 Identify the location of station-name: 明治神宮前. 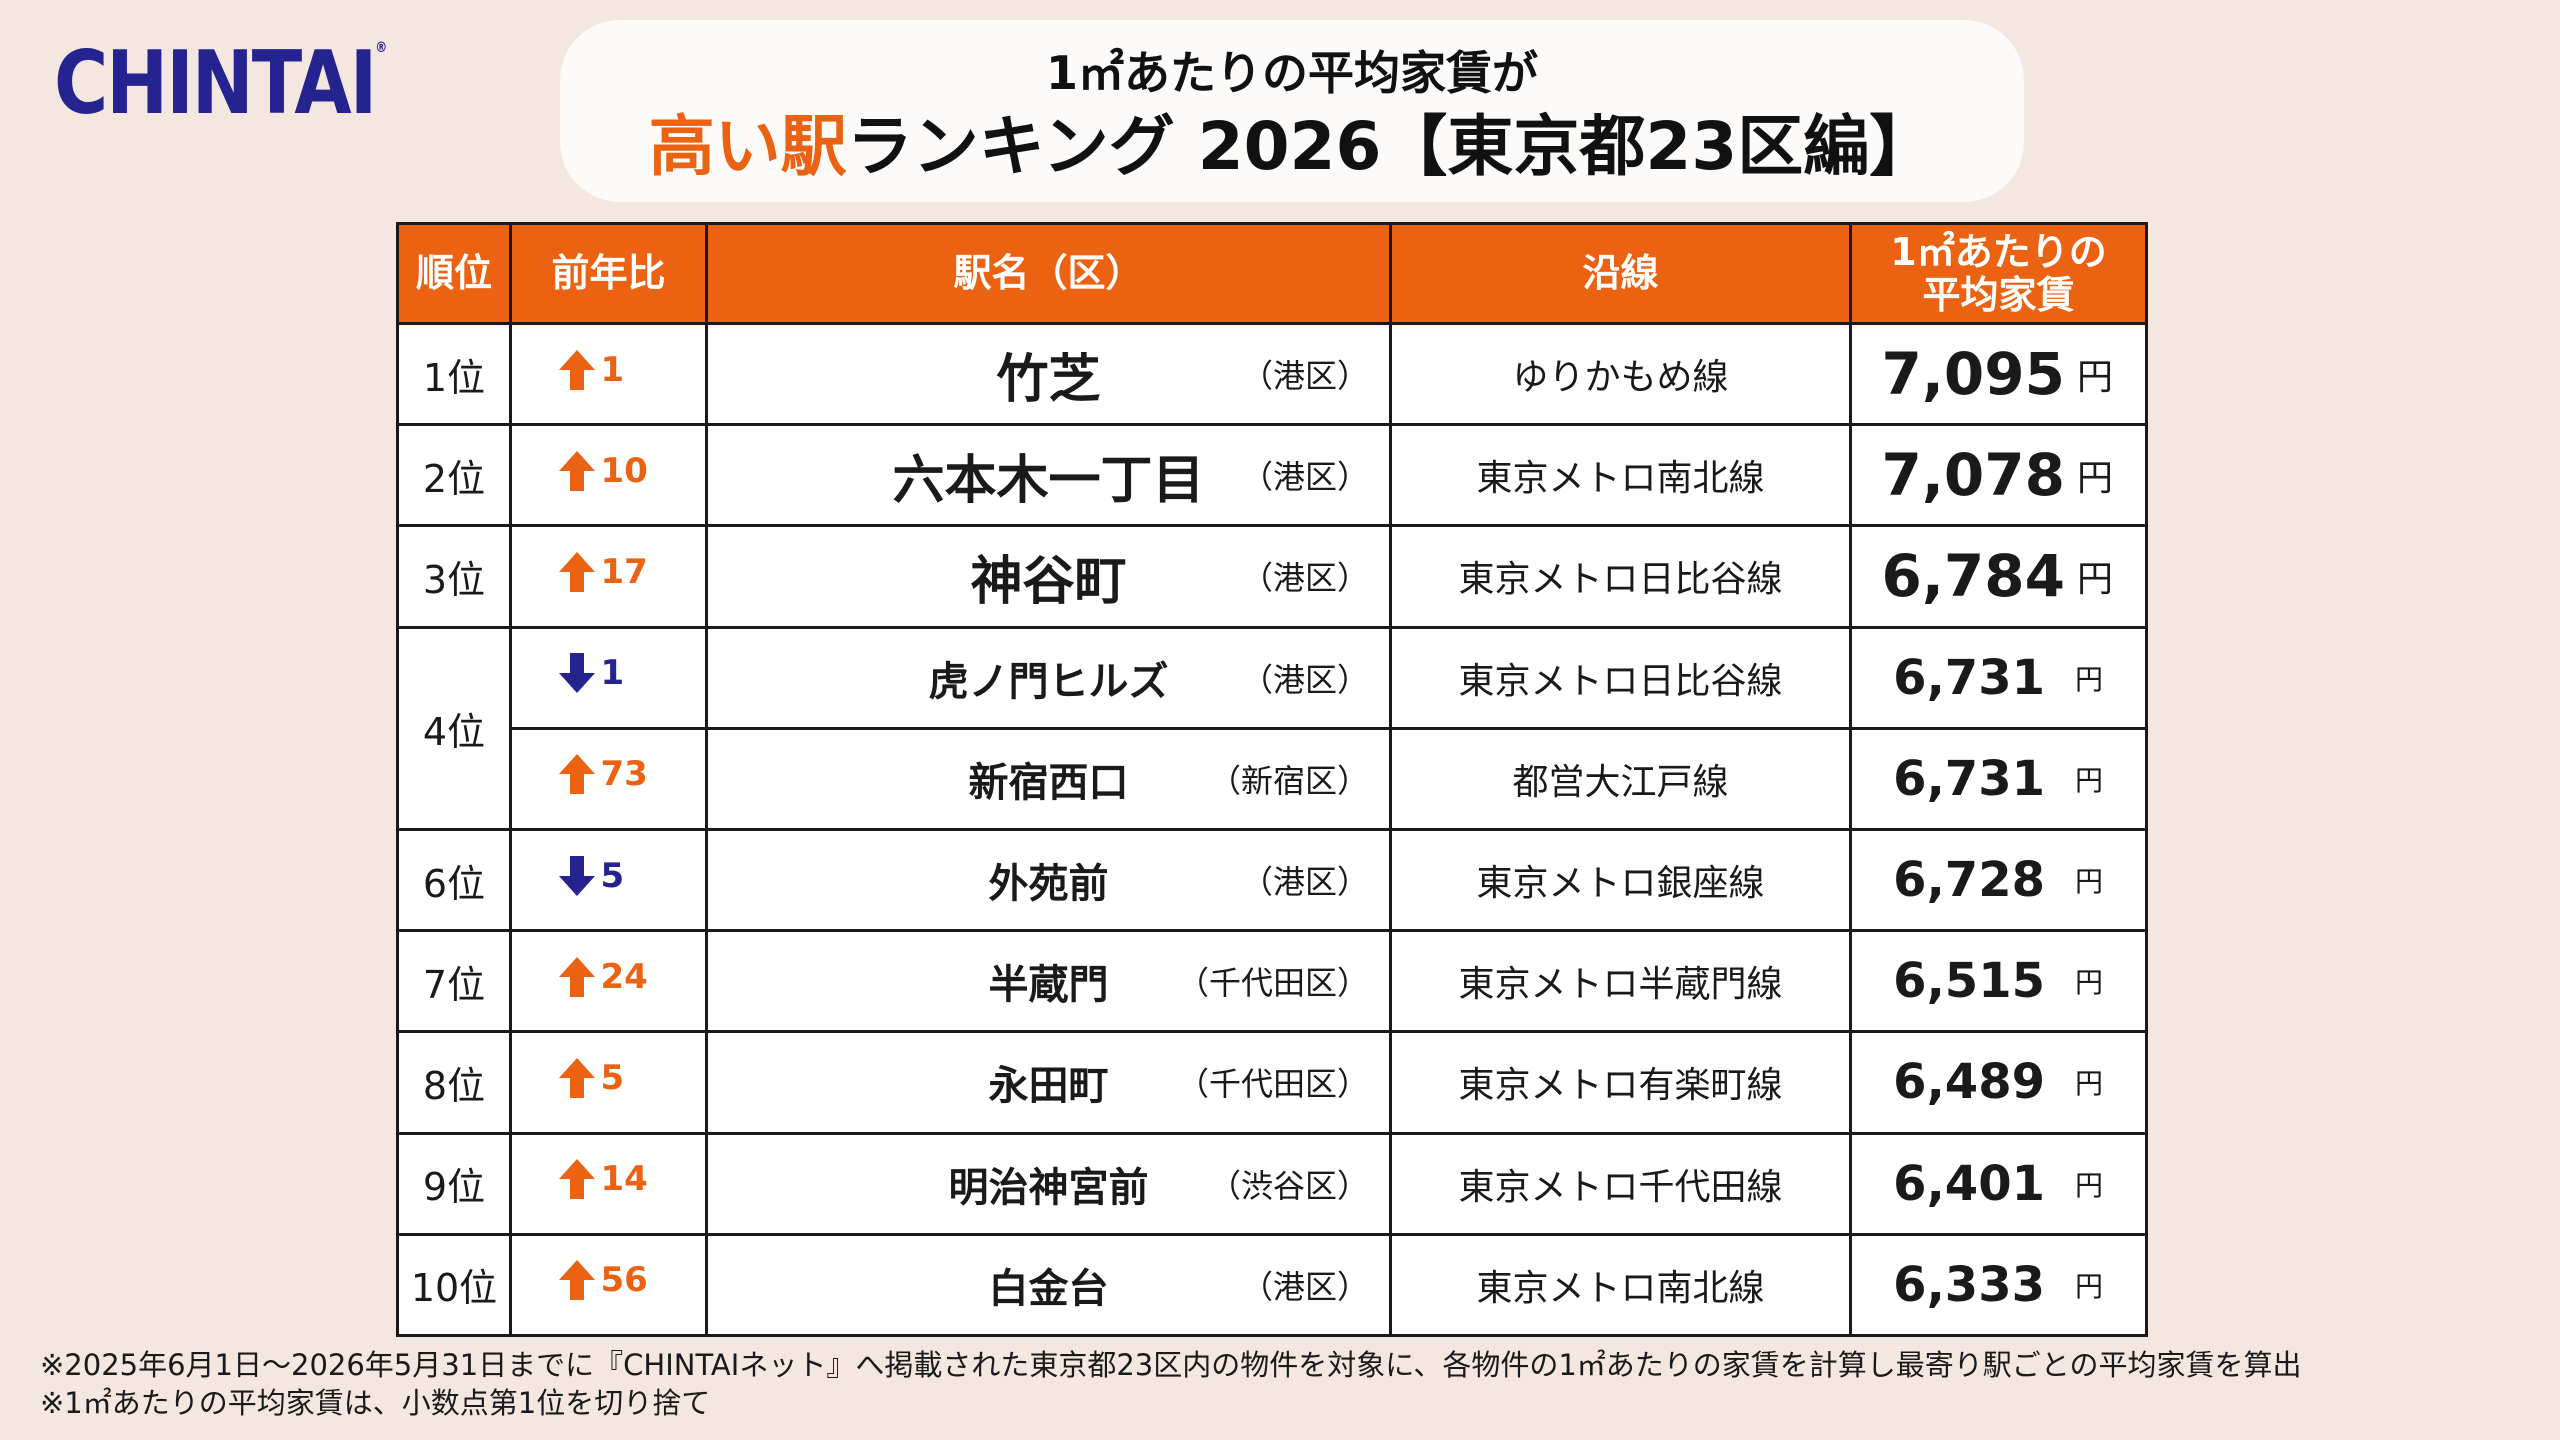
(1048, 1187).